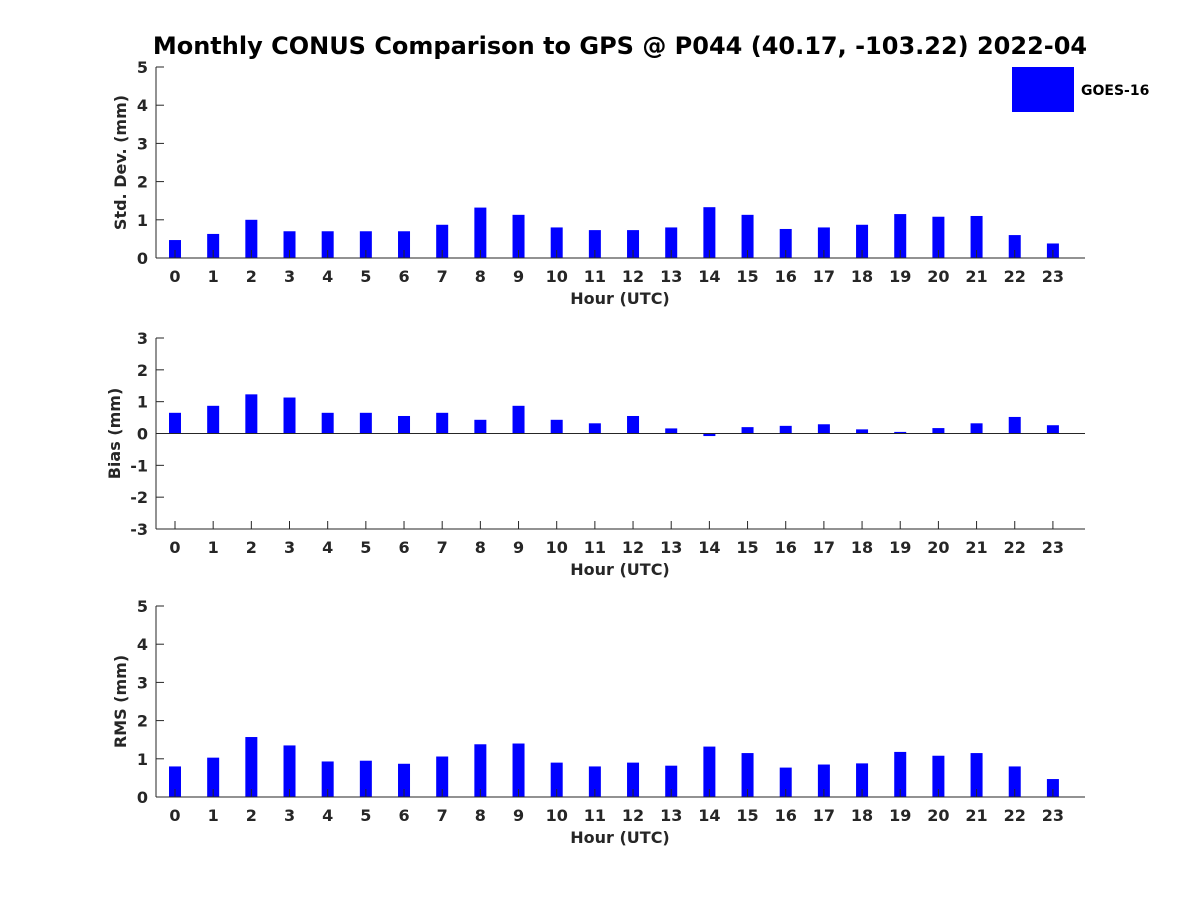 Image resolution: width=1200 pixels, height=900 pixels. I want to click on bias-y-tick-label: -3, so click(139, 529).